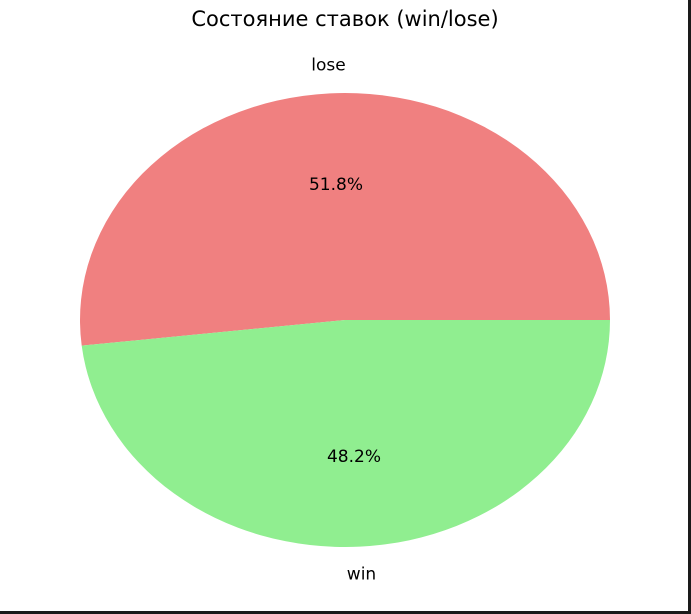  What do you see at coordinates (345, 612) in the screenshot?
I see `bottom-border-line` at bounding box center [345, 612].